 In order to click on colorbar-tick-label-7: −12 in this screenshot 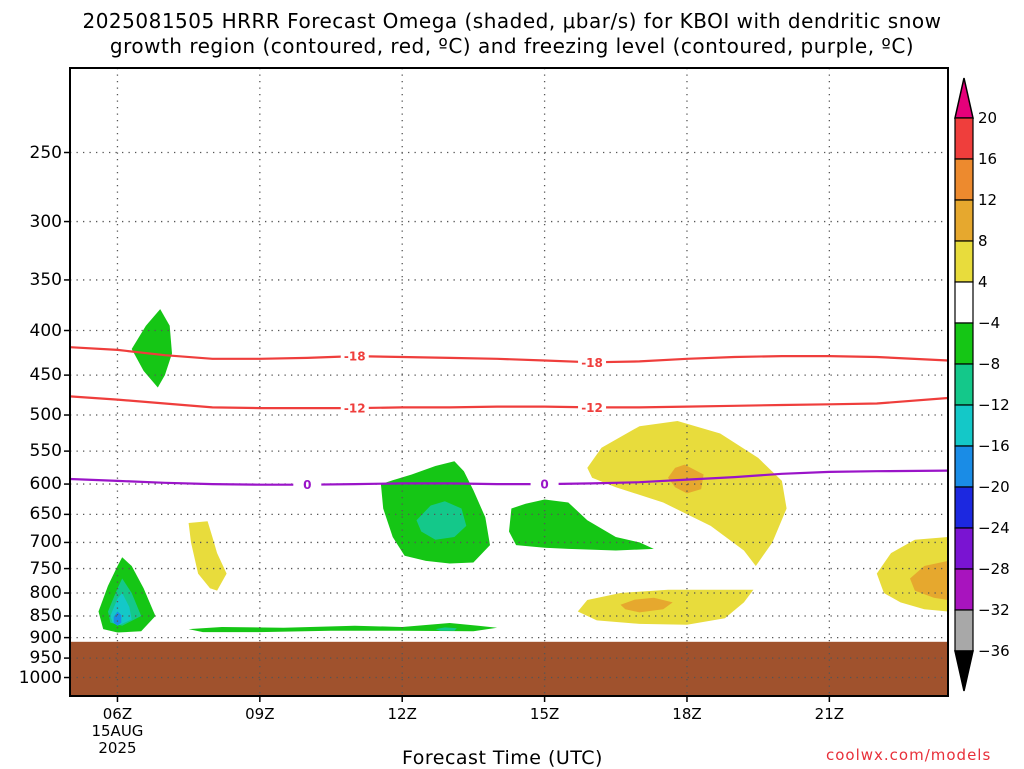, I will do `click(994, 405)`.